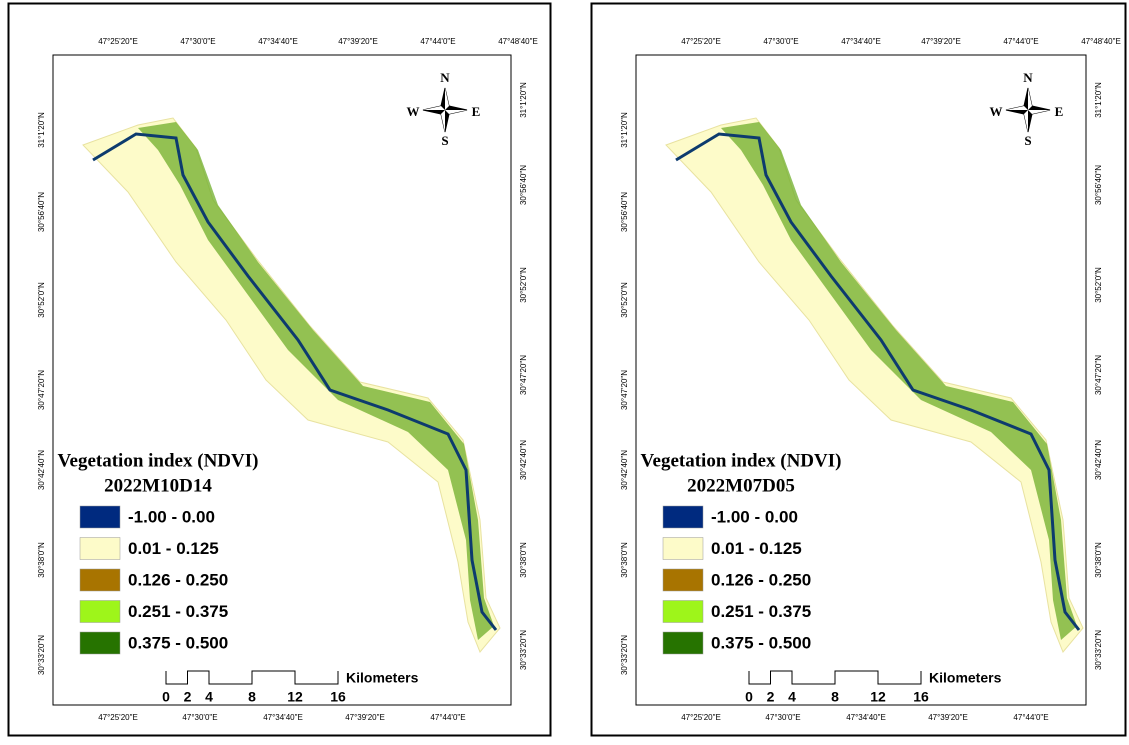 This screenshot has width=1129, height=745. Describe the element at coordinates (761, 611) in the screenshot. I see `legend-label: 0.251 - 0.375` at that location.